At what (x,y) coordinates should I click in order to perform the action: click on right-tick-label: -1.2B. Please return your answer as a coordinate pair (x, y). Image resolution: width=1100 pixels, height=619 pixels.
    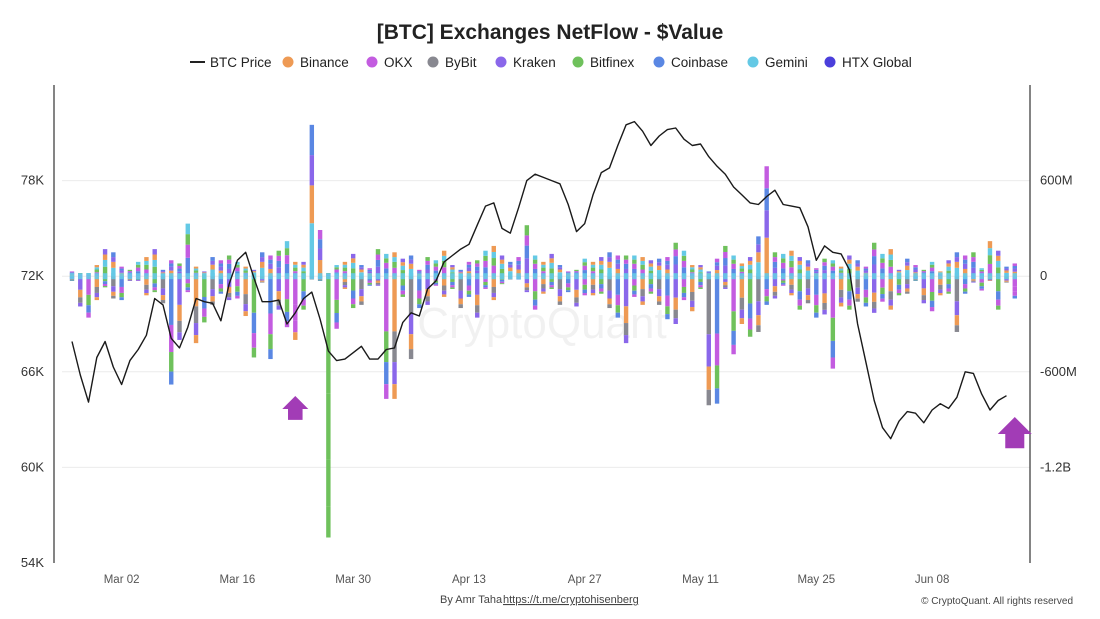
    Looking at the image, I should click on (1055, 466).